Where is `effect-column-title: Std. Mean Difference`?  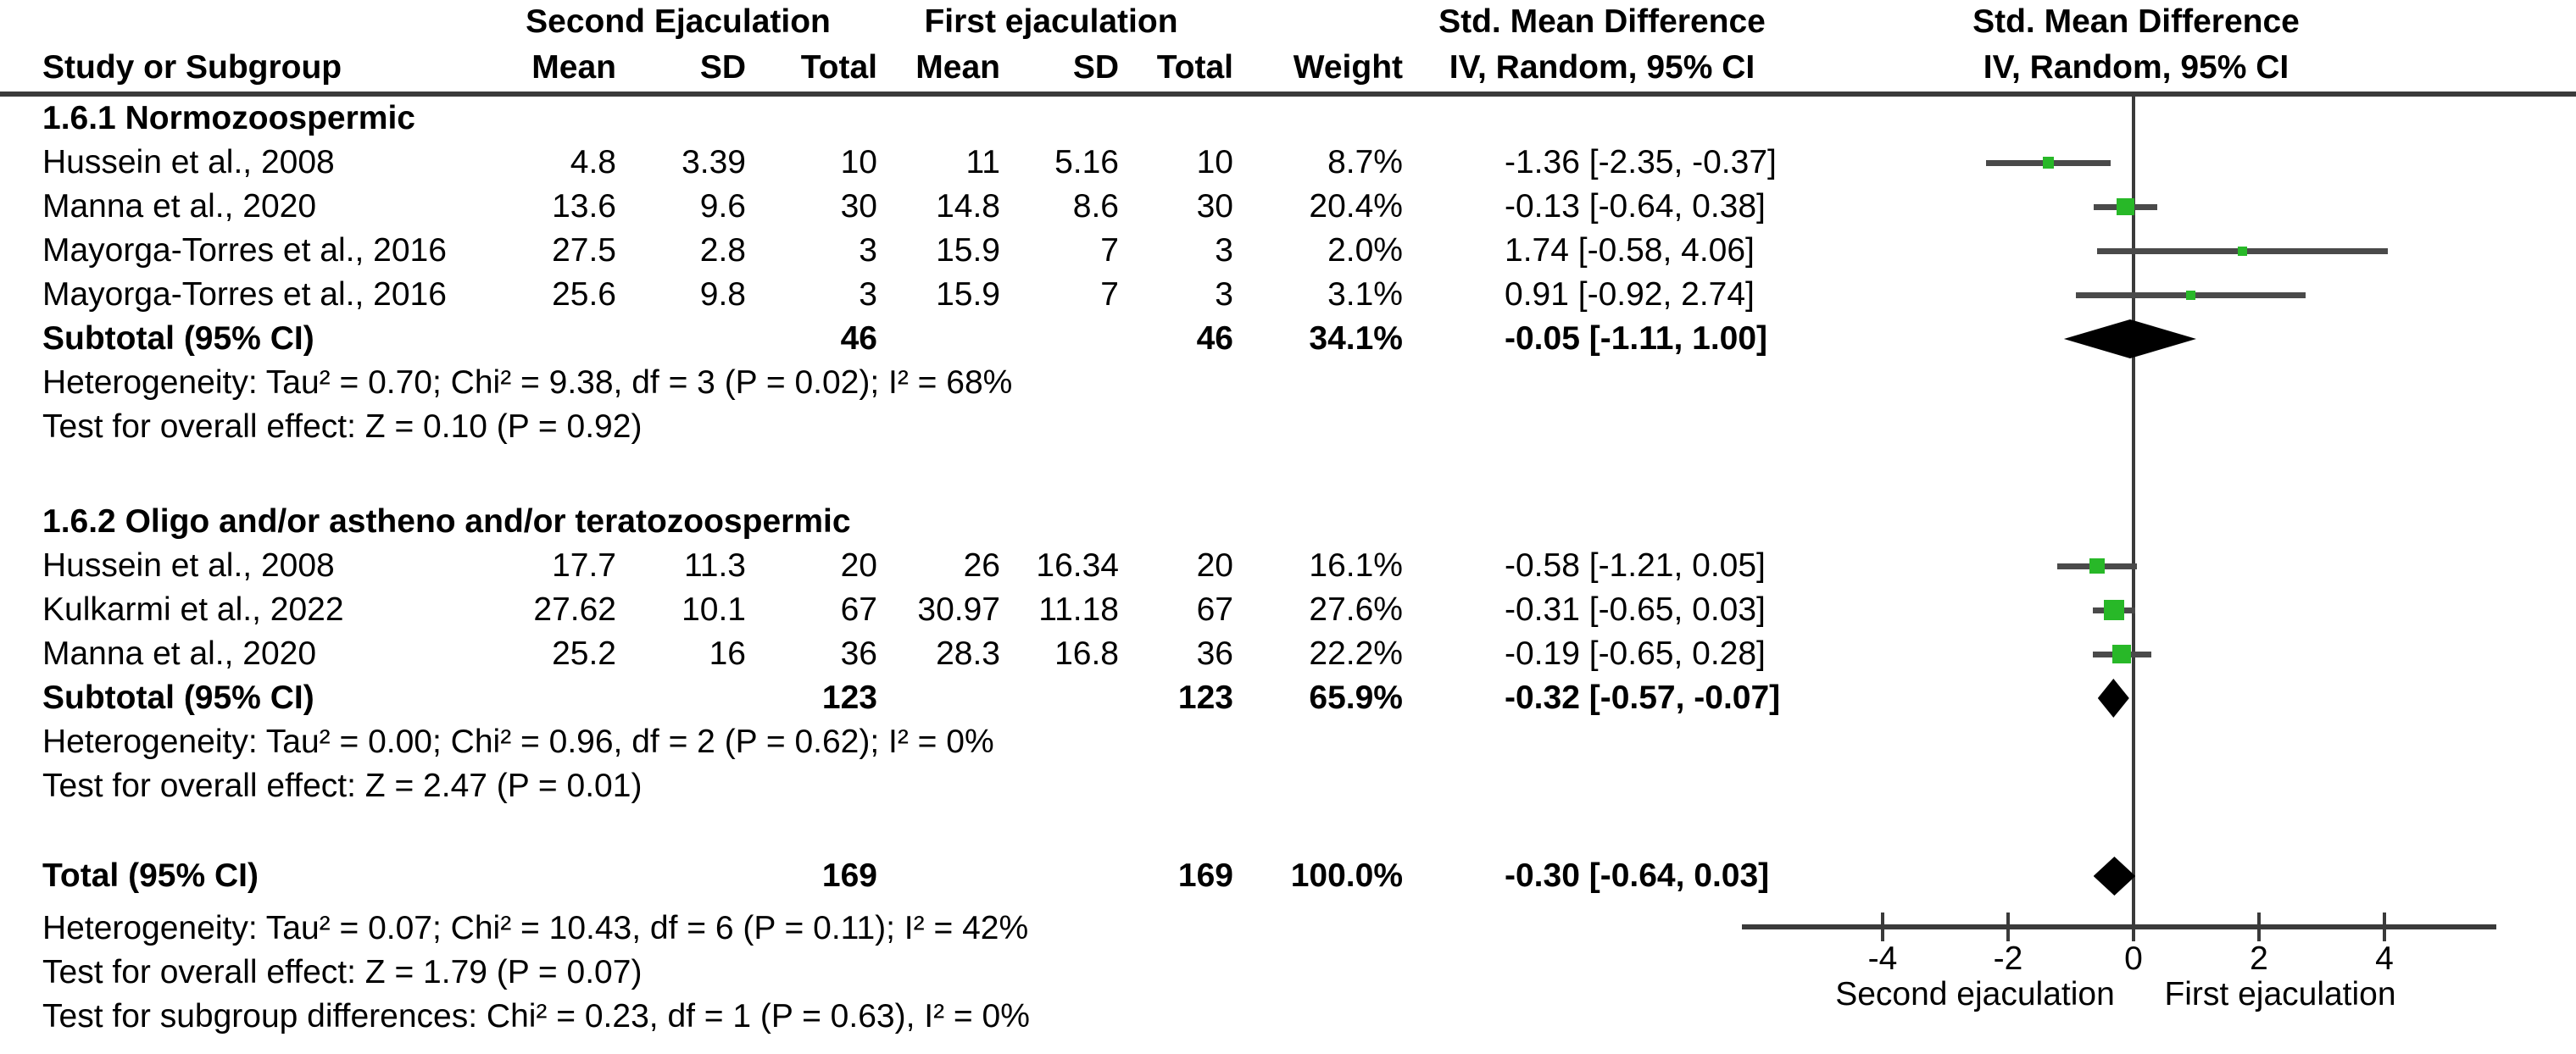 effect-column-title: Std. Mean Difference is located at coordinates (1602, 21).